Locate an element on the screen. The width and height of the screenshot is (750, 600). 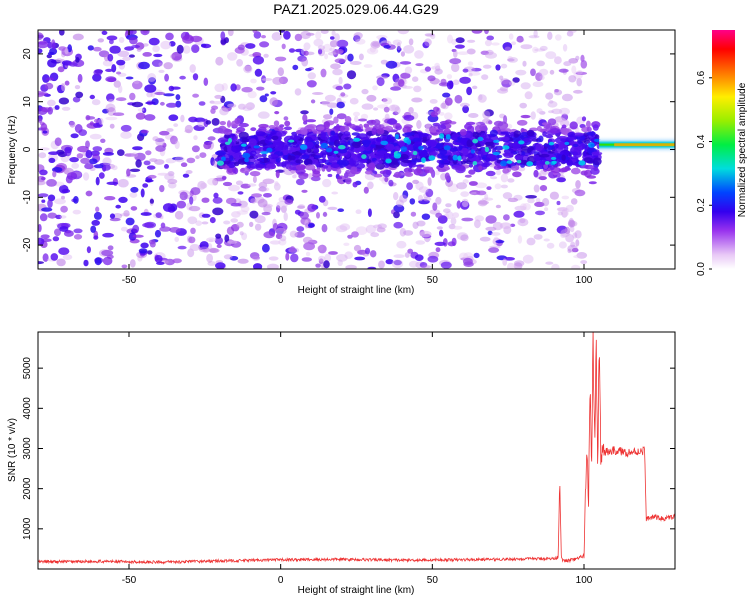
snr-ytick-label: 1000 is located at coordinates (27, 528).